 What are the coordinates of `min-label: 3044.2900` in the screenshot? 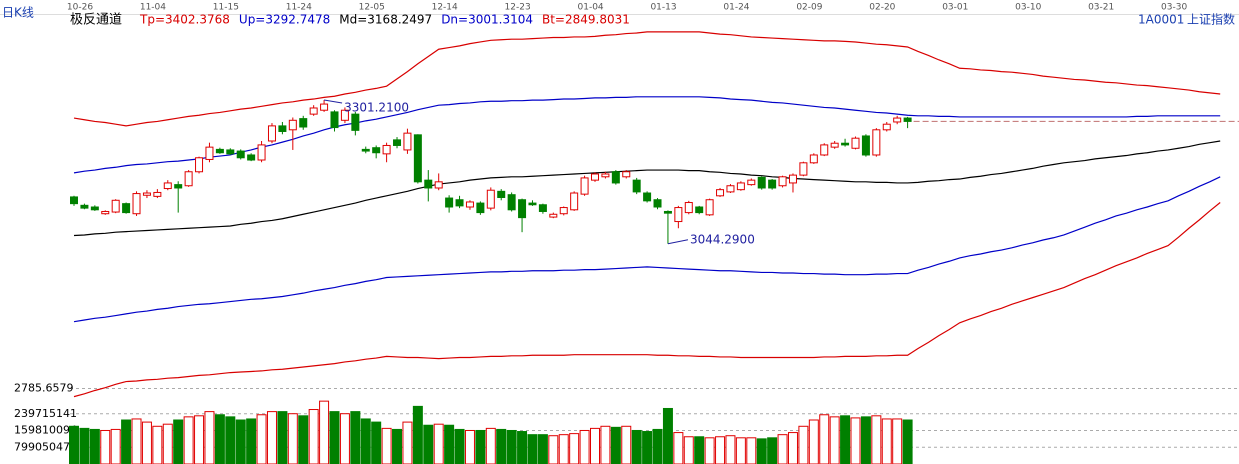 It's located at (722, 239).